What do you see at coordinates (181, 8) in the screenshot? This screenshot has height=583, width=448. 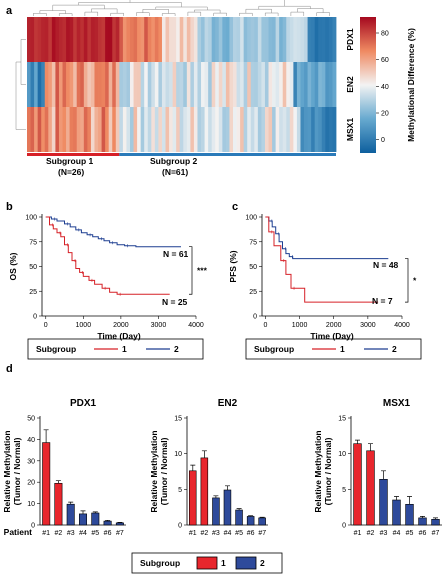 I see `column-dendrogram` at bounding box center [181, 8].